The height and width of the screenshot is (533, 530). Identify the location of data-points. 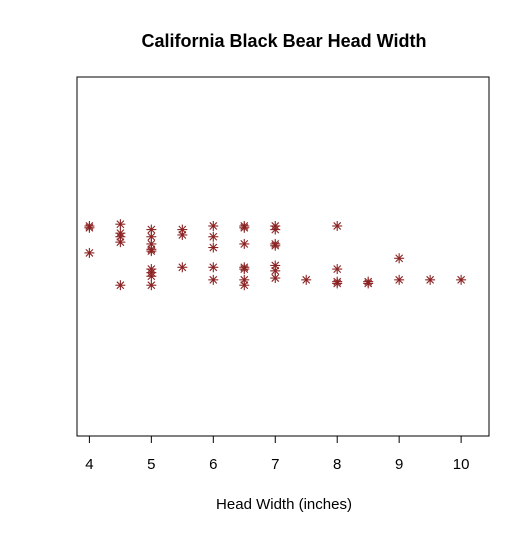
(275, 255).